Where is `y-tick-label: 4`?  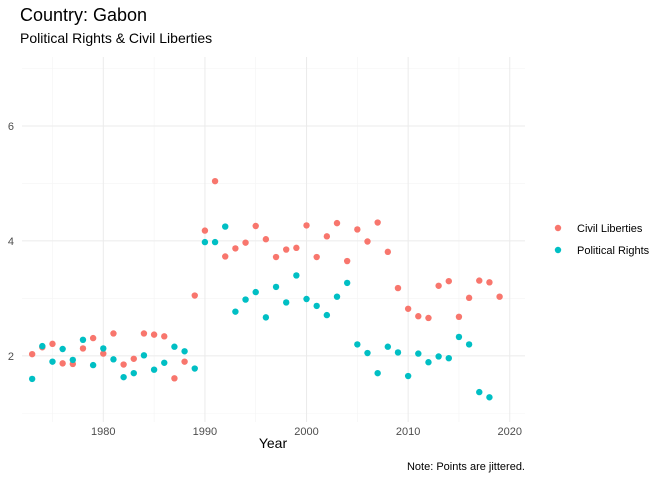
y-tick-label: 4 is located at coordinates (11, 242).